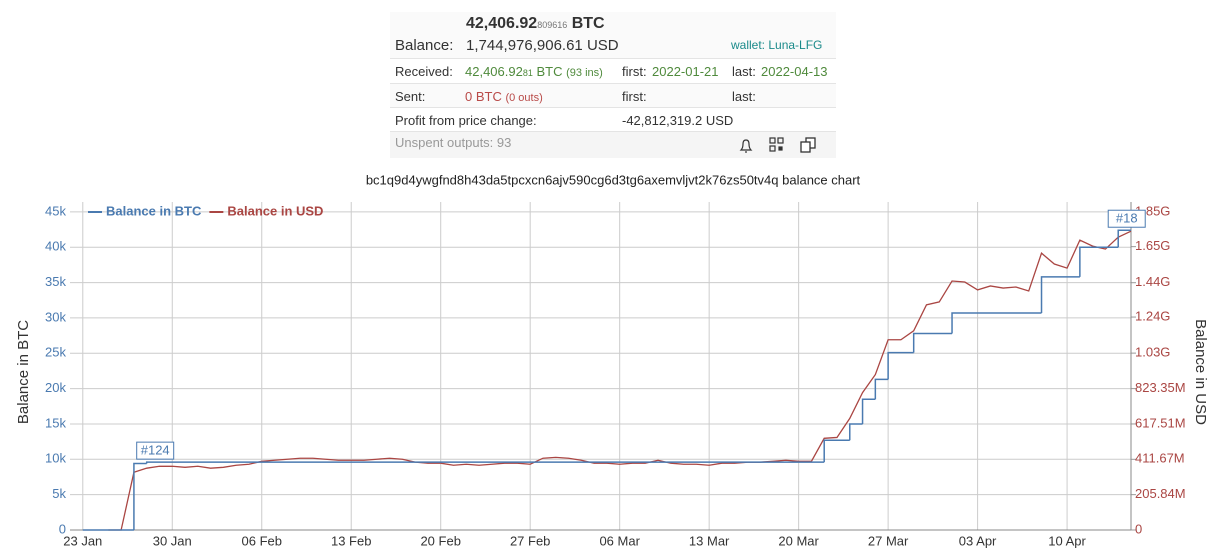 Image resolution: width=1221 pixels, height=556 pixels. What do you see at coordinates (746, 146) in the screenshot?
I see `bell-icon` at bounding box center [746, 146].